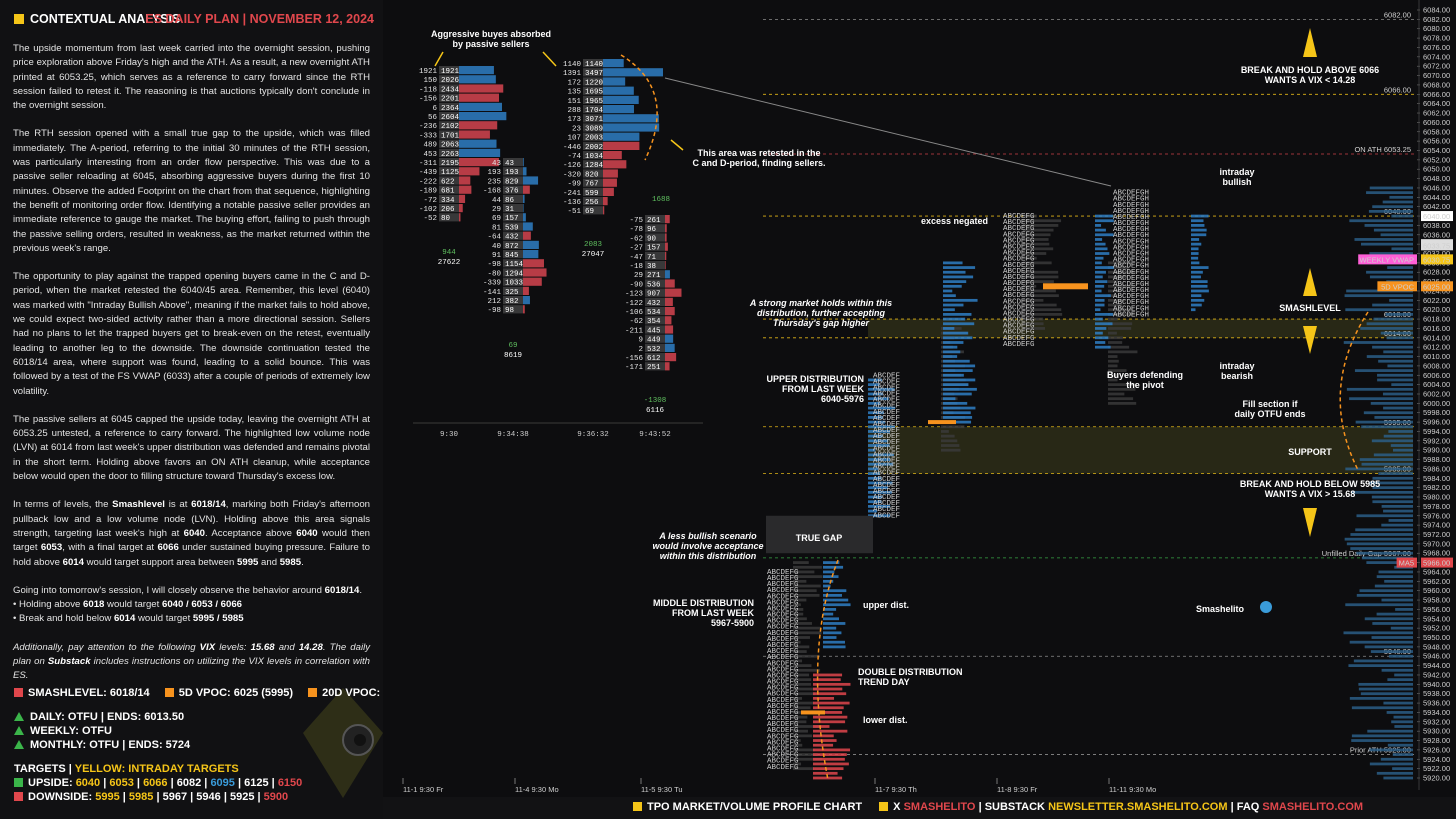 The image size is (1456, 819). Describe the element at coordinates (1245, 807) in the screenshot. I see `footer-faq-label: | FAQ` at that location.